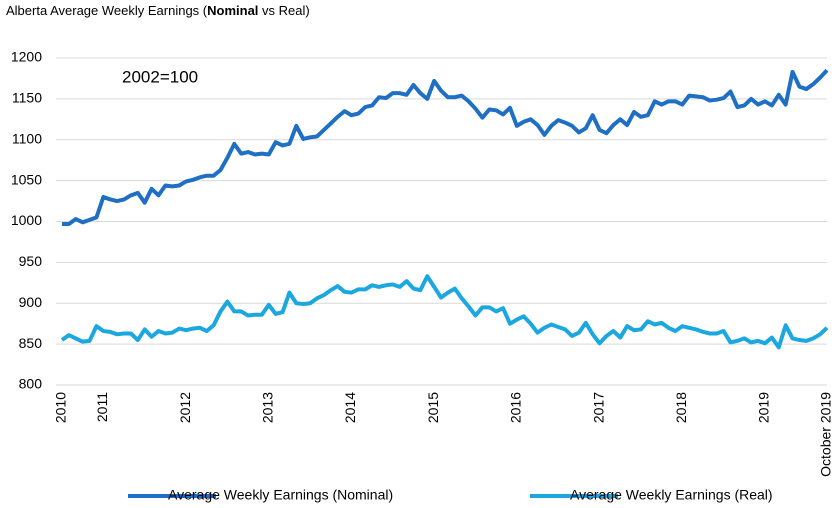 The height and width of the screenshot is (508, 835). Describe the element at coordinates (102, 407) in the screenshot. I see `x-tick-label: 2011` at that location.